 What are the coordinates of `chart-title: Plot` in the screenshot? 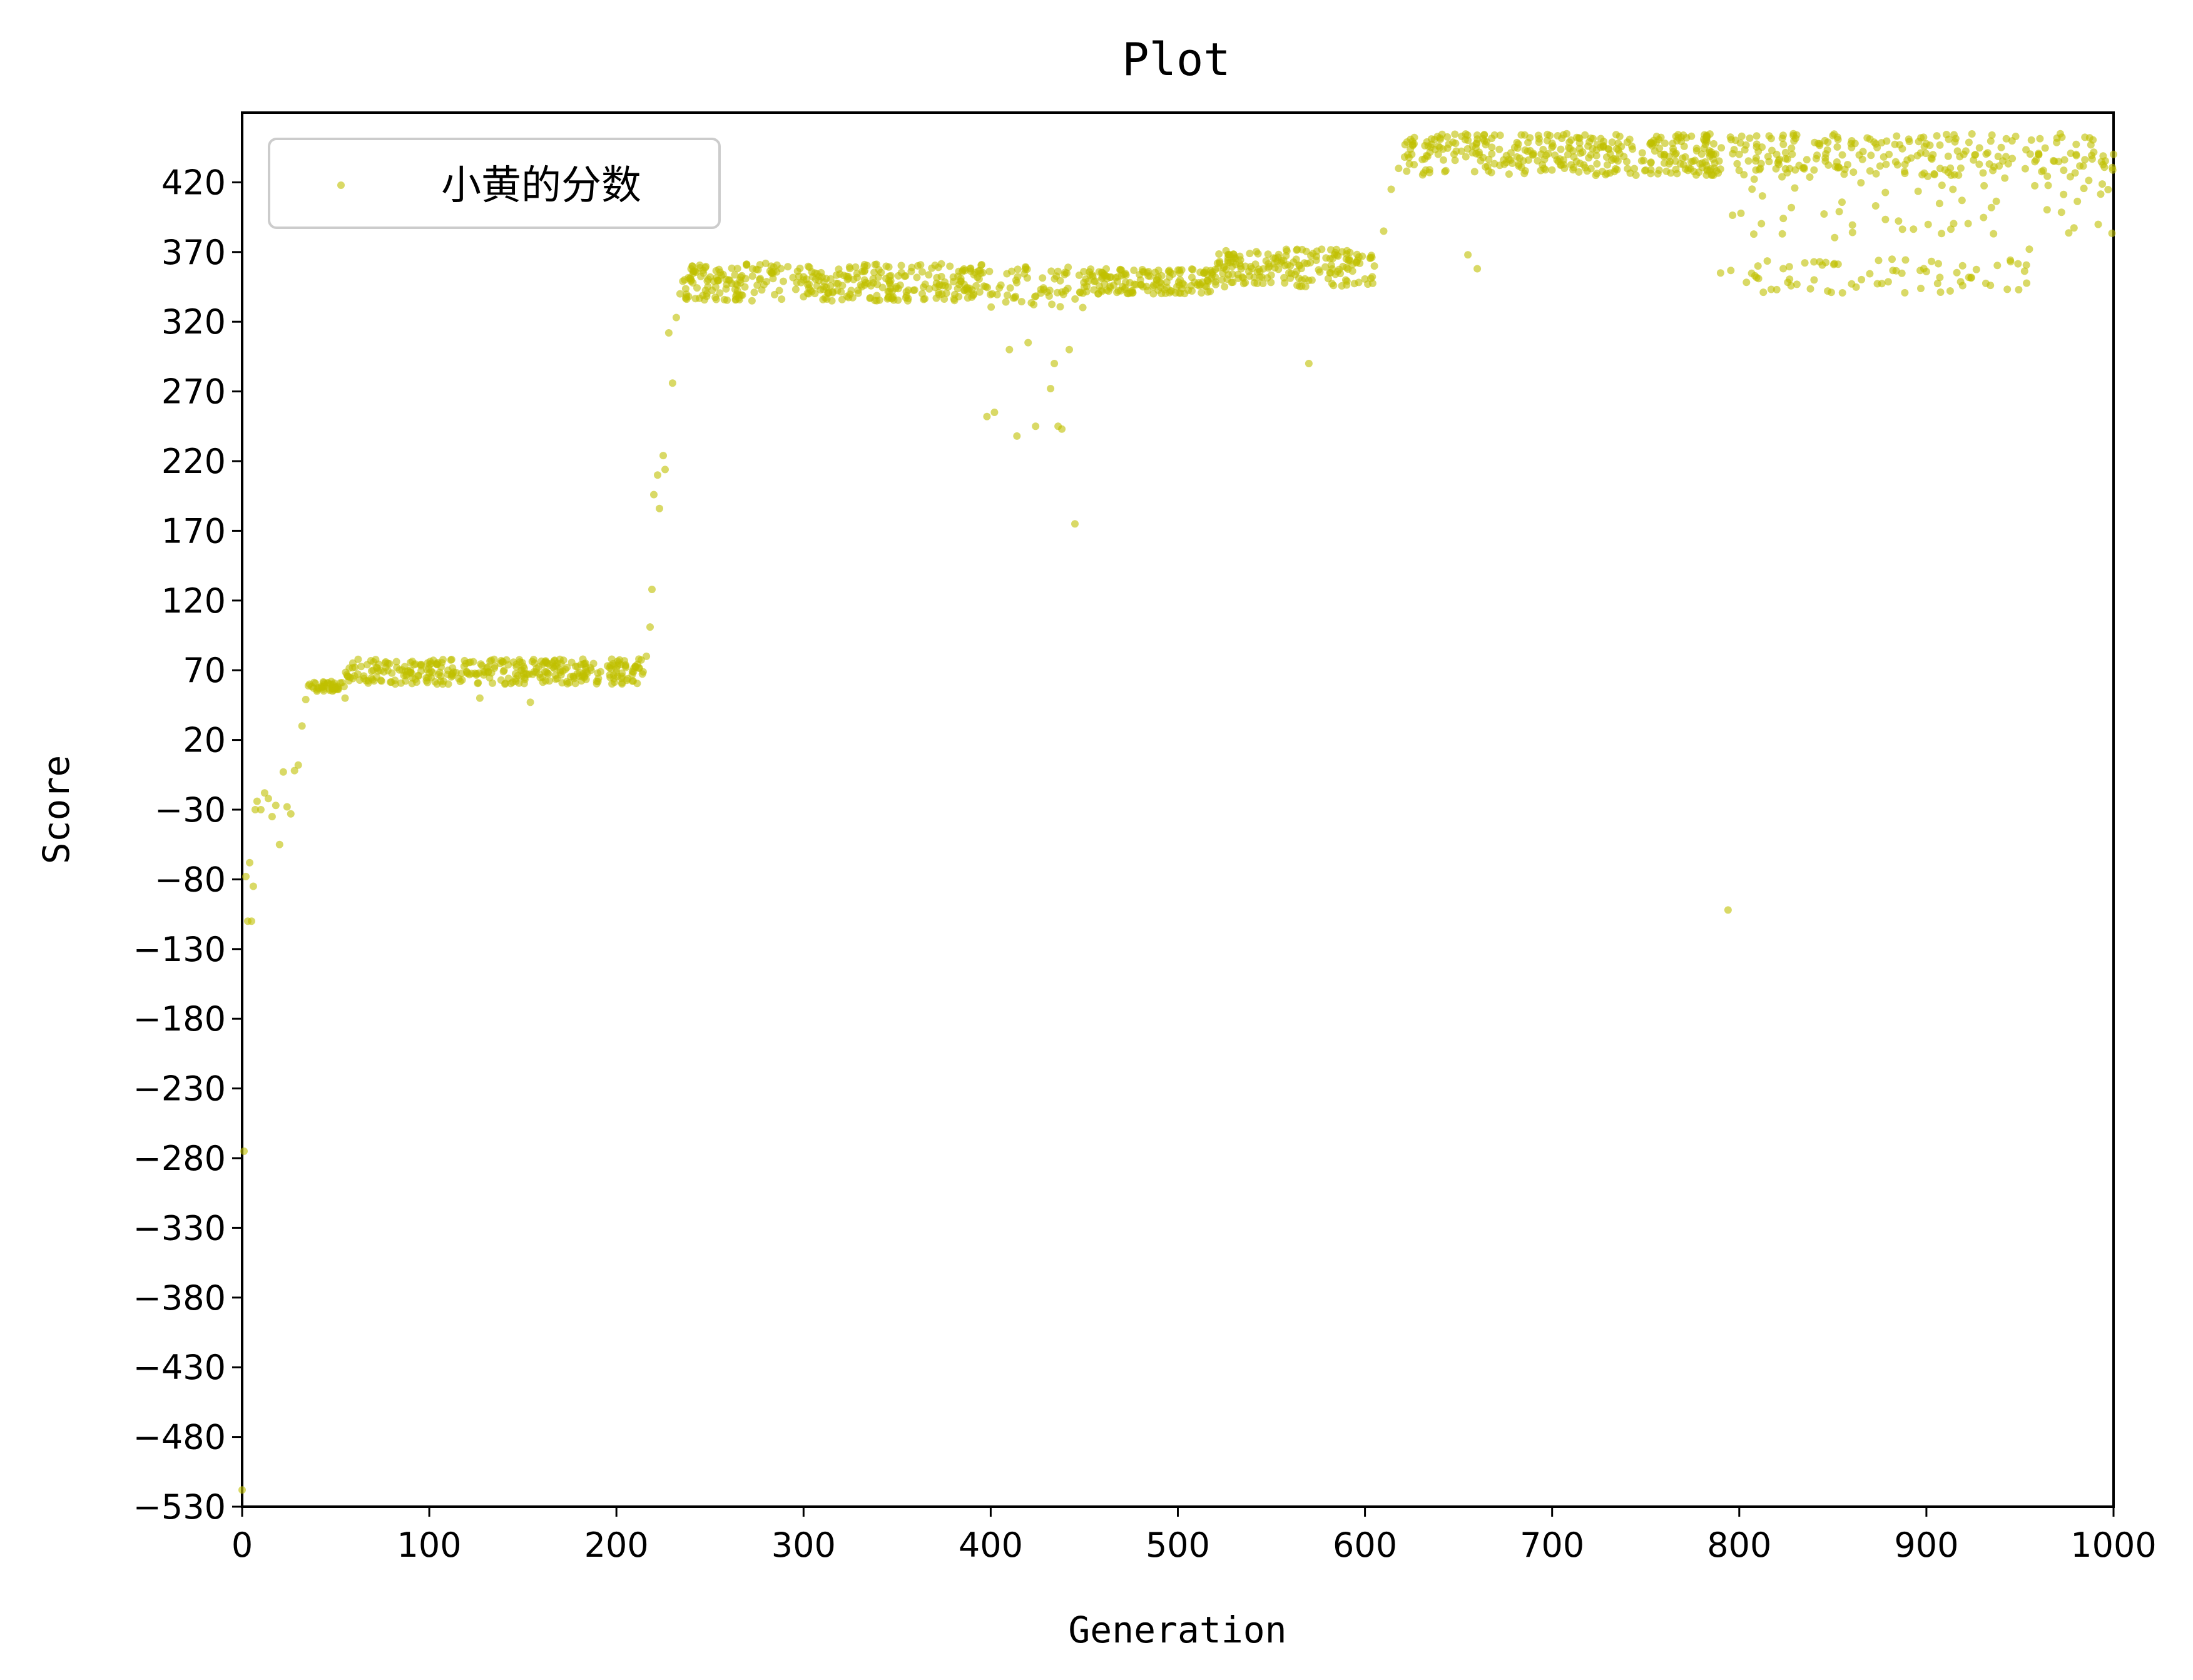 It's located at (1176, 59).